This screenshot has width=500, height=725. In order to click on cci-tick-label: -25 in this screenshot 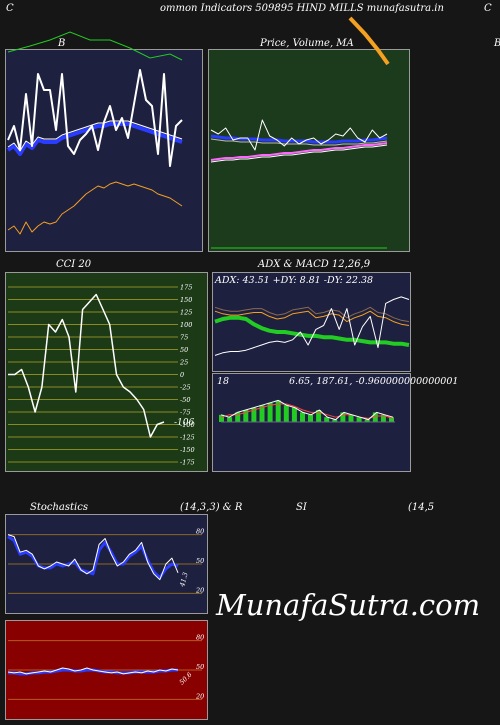, I will do `click(185, 388)`.